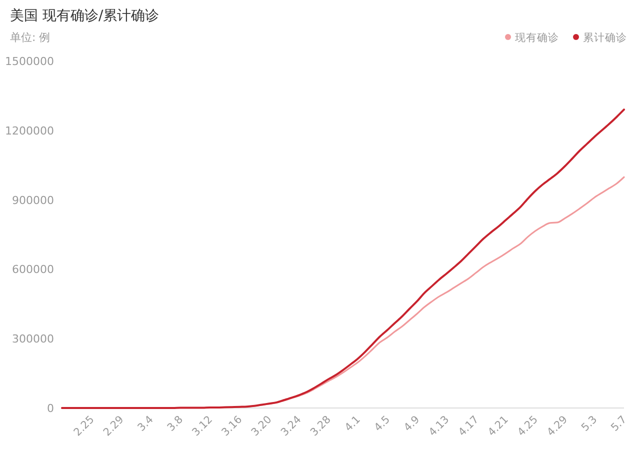 The image size is (640, 449). I want to click on x-tick-label: 5.7, so click(619, 424).